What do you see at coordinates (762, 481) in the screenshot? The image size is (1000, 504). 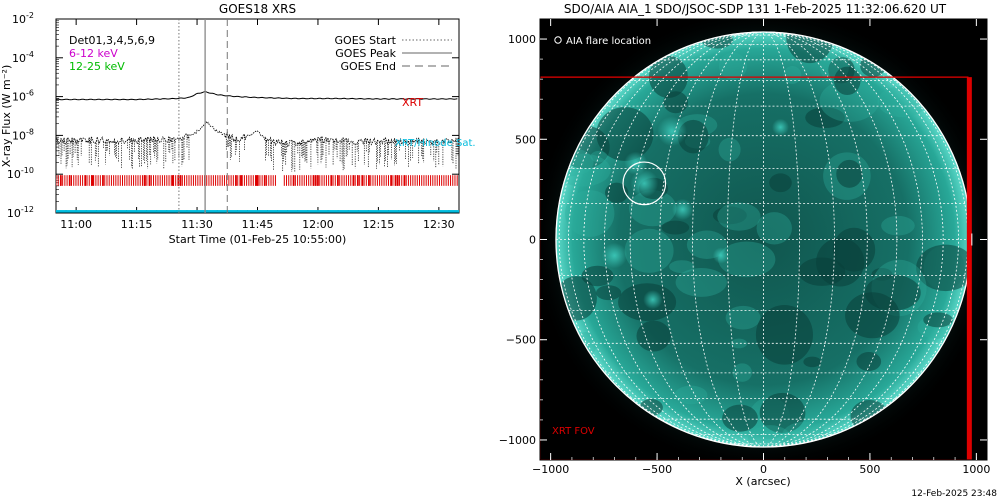 I see `aia-x-axis-label: X (arcsec)` at bounding box center [762, 481].